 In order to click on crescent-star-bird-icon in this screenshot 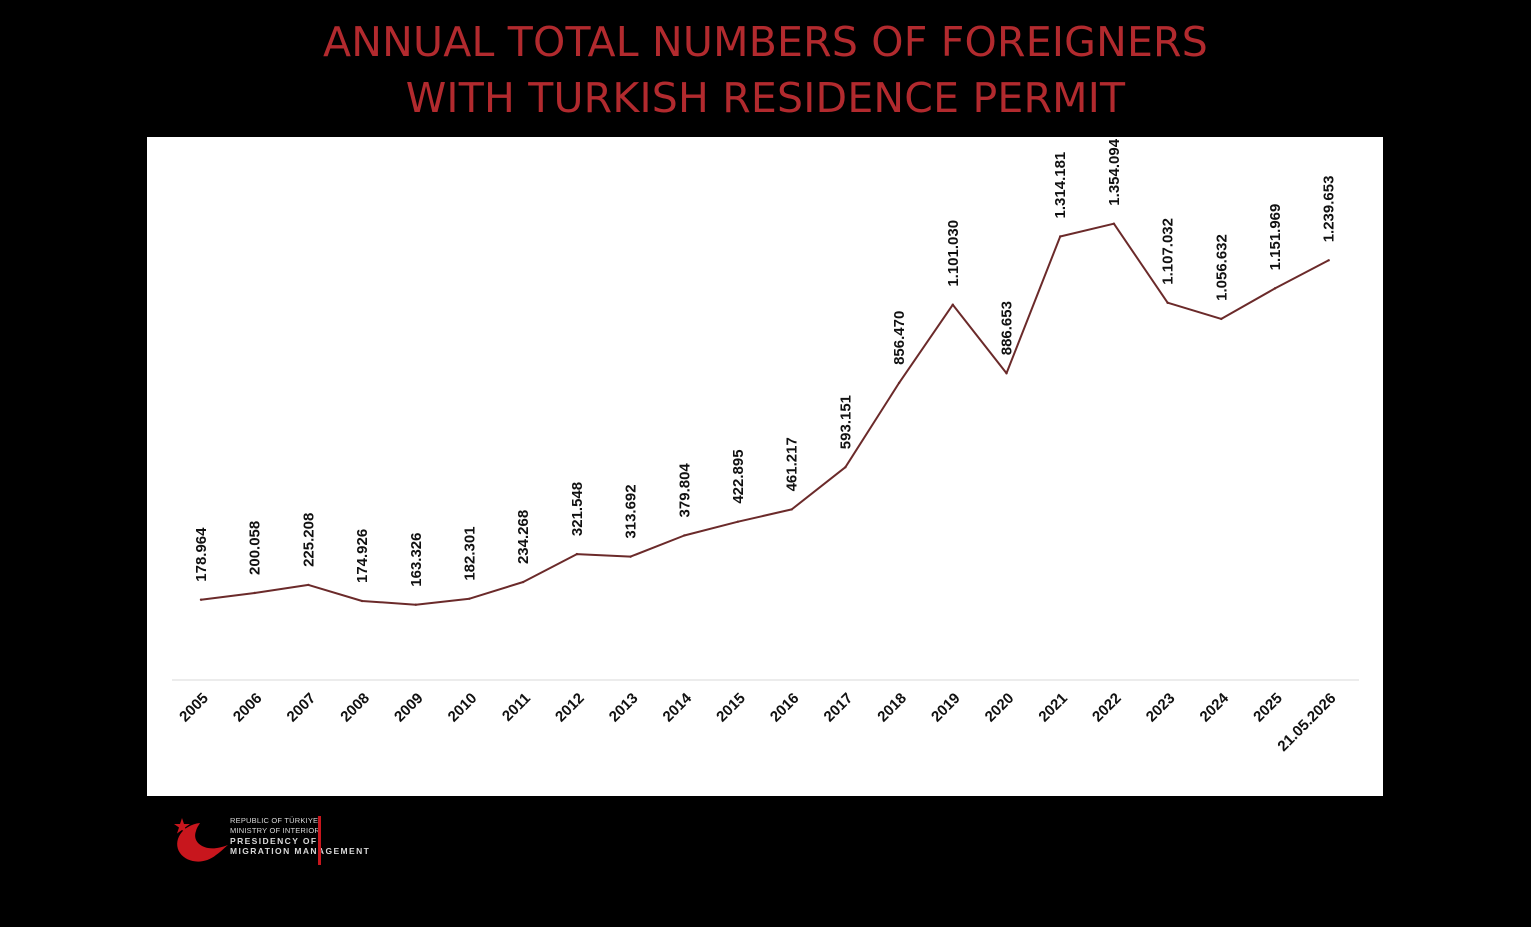, I will do `click(201, 840)`.